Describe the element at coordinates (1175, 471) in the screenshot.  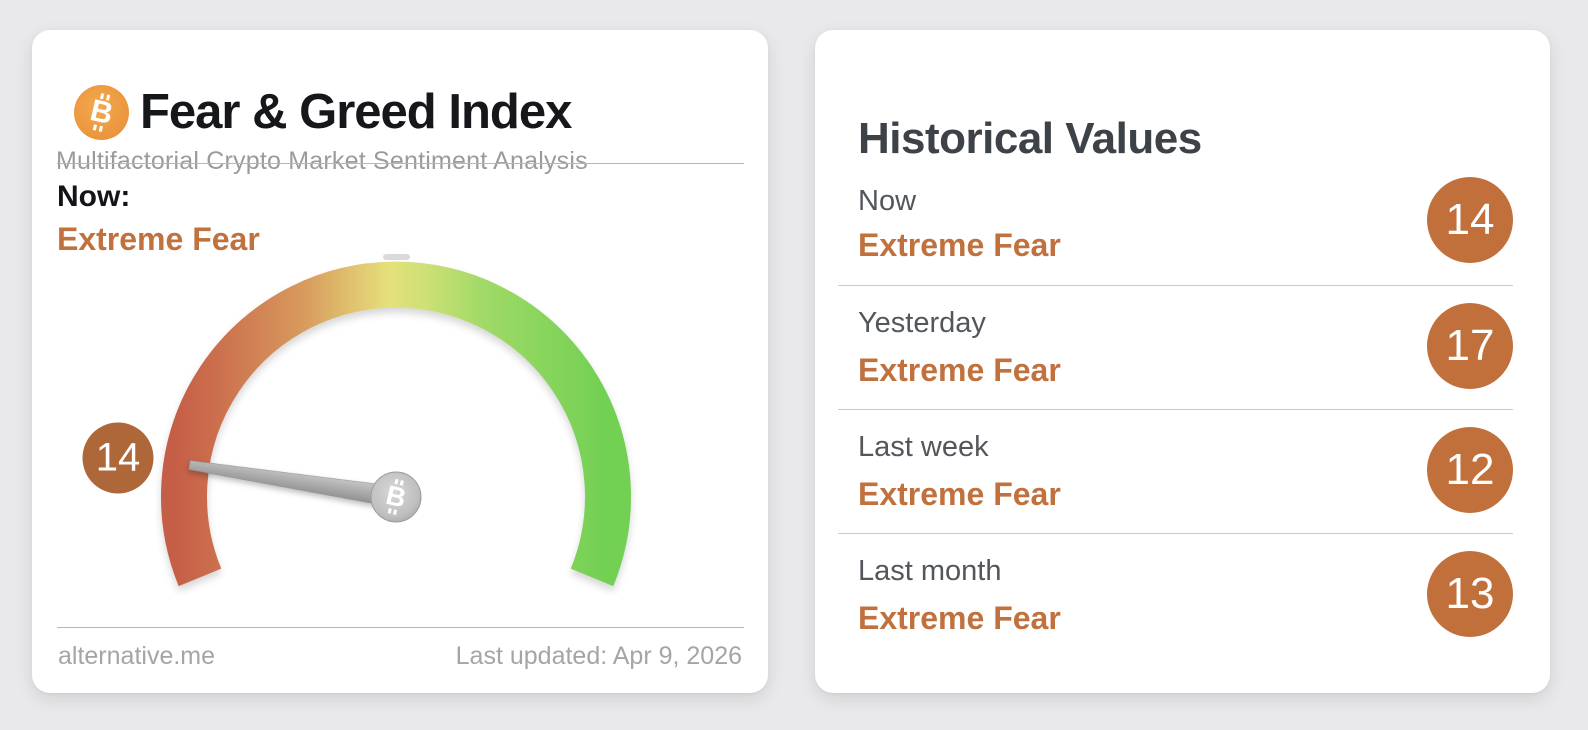
I see `history-row-last-week: Last week Extreme Fear 12` at that location.